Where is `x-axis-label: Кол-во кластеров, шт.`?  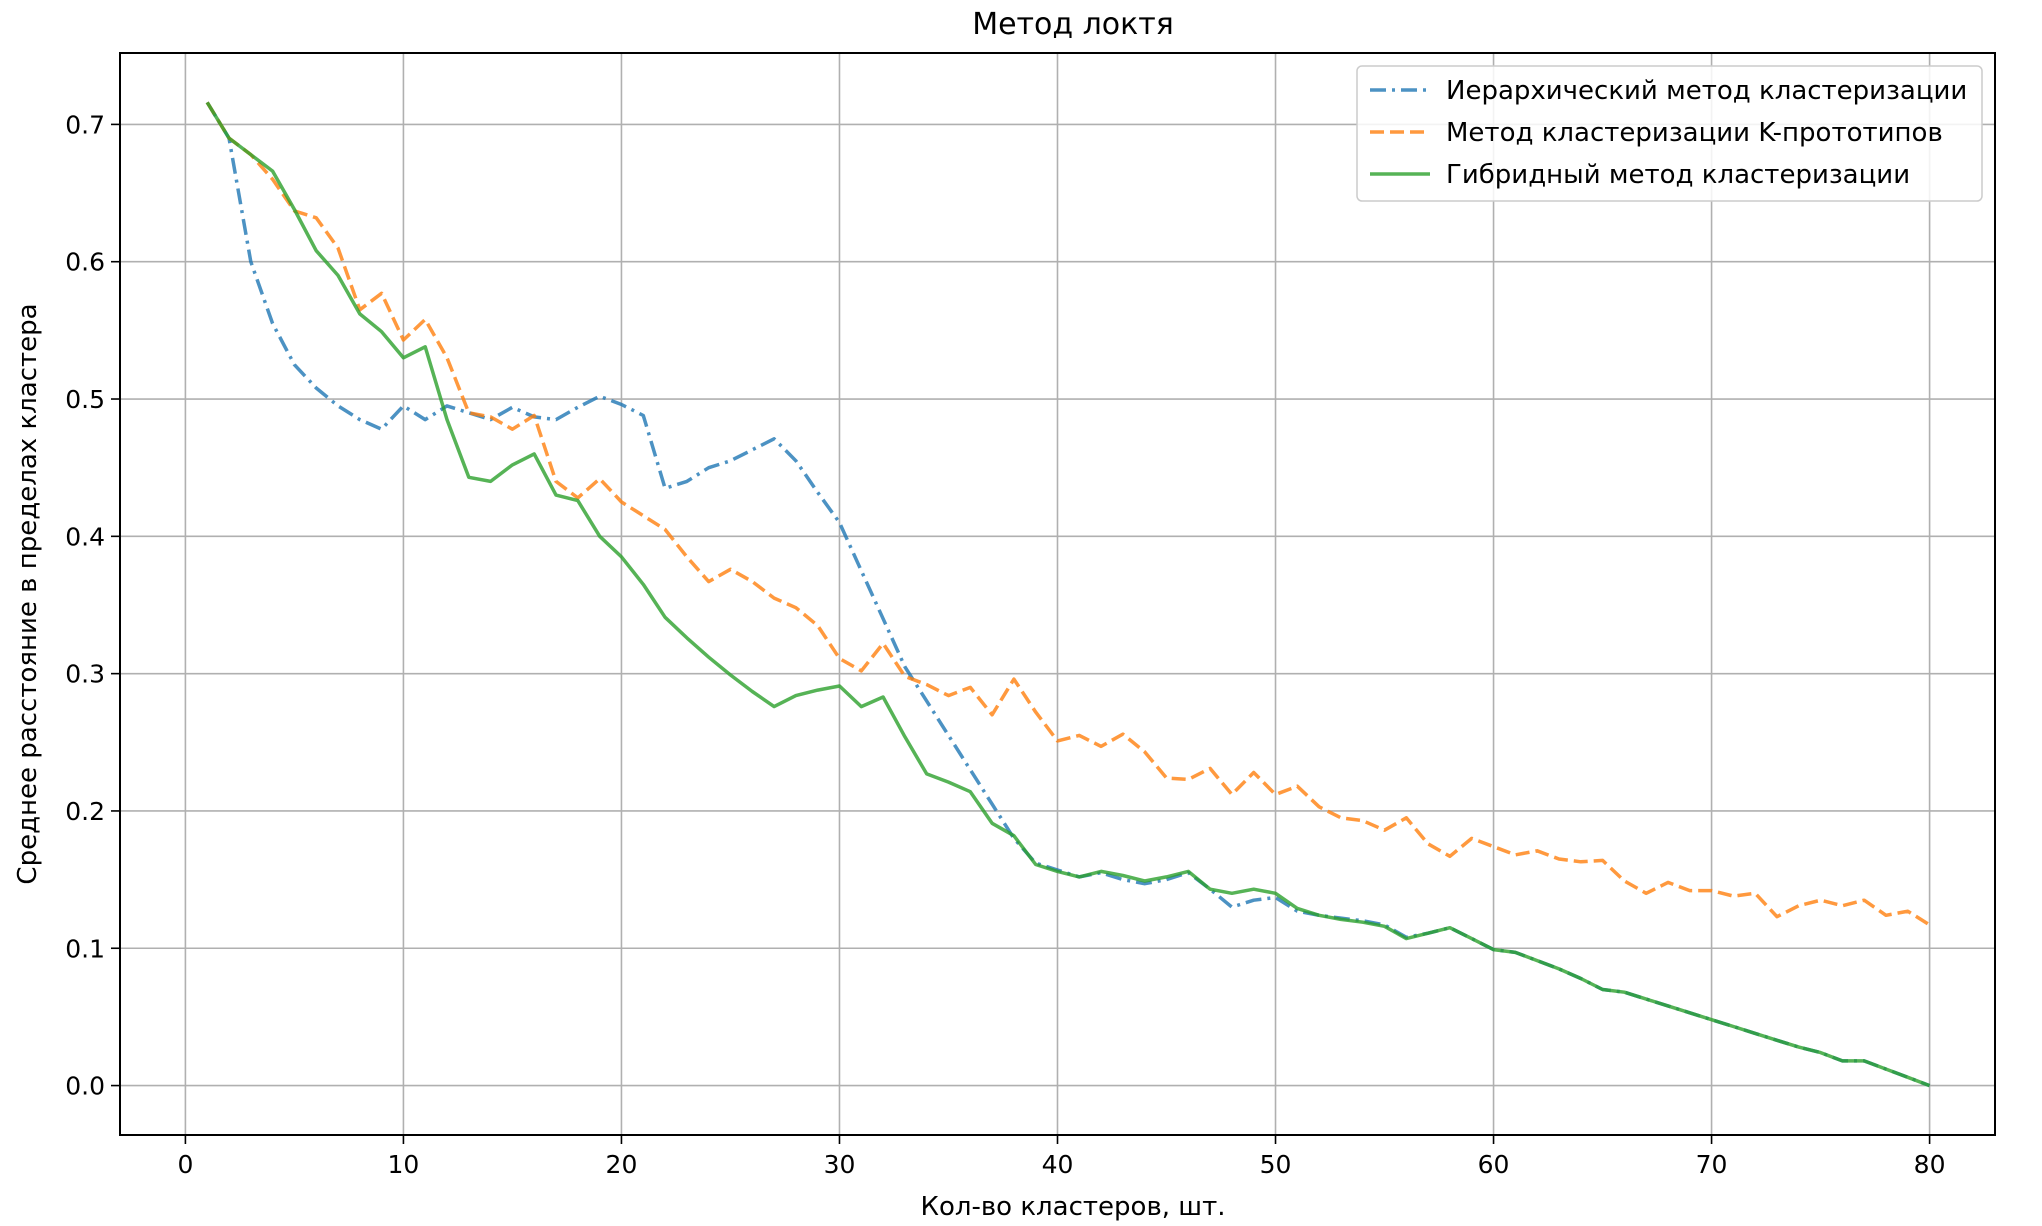
x-axis-label: Кол-во кластеров, шт. is located at coordinates (1072, 1207).